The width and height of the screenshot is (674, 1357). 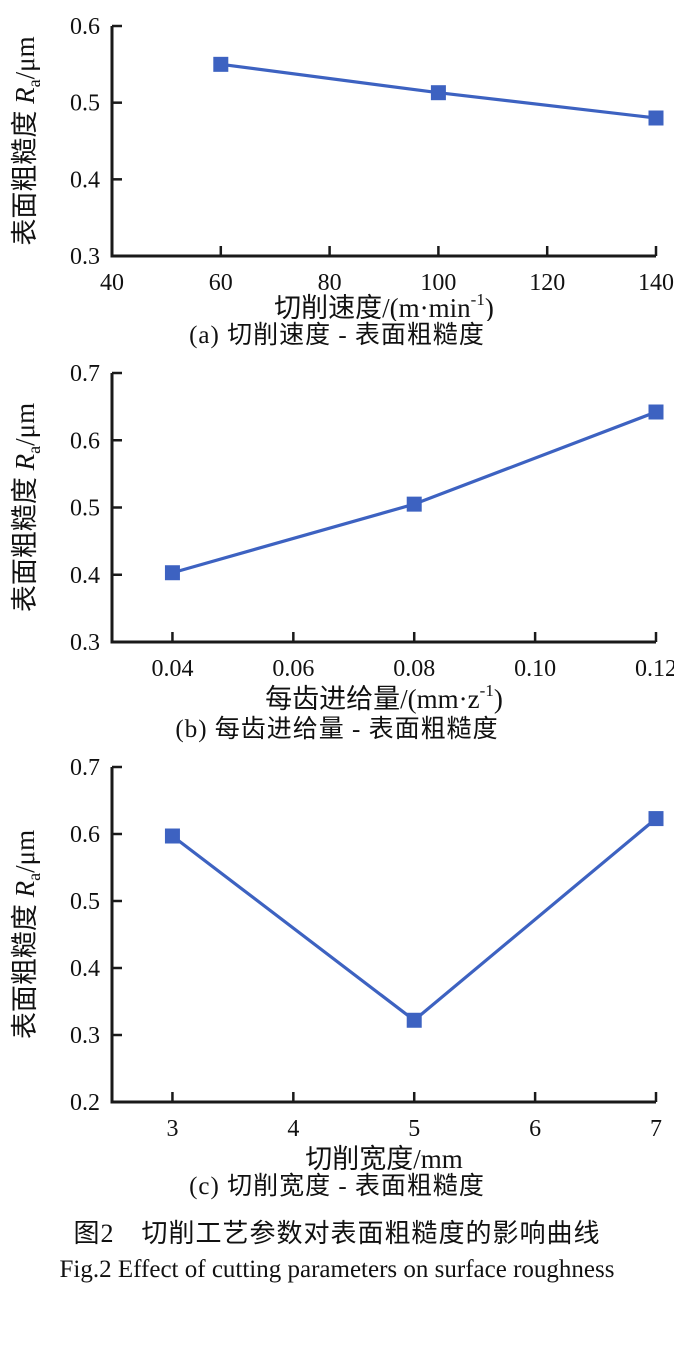 What do you see at coordinates (337, 1186) in the screenshot?
I see `chart-c-caption: (c) 切削宽度 - 表面粗糙度` at bounding box center [337, 1186].